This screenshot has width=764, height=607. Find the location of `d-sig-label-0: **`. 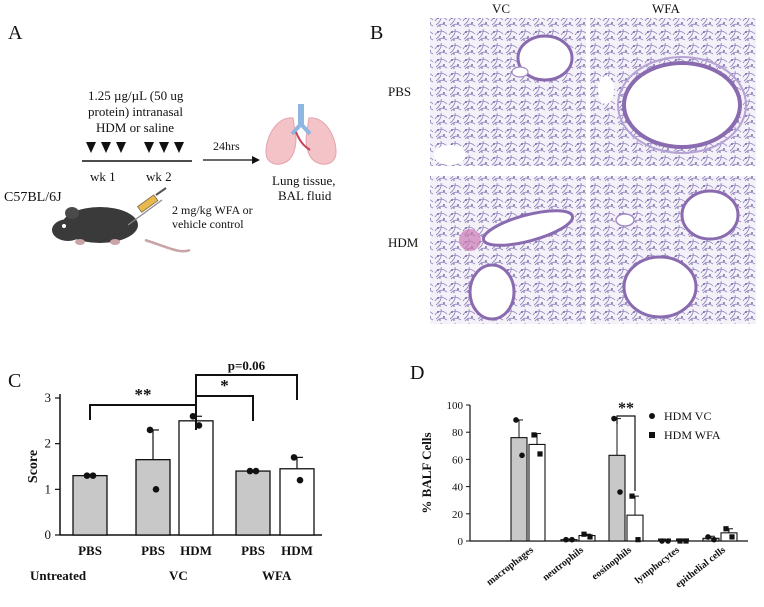

d-sig-label-0: ** is located at coordinates (626, 408).